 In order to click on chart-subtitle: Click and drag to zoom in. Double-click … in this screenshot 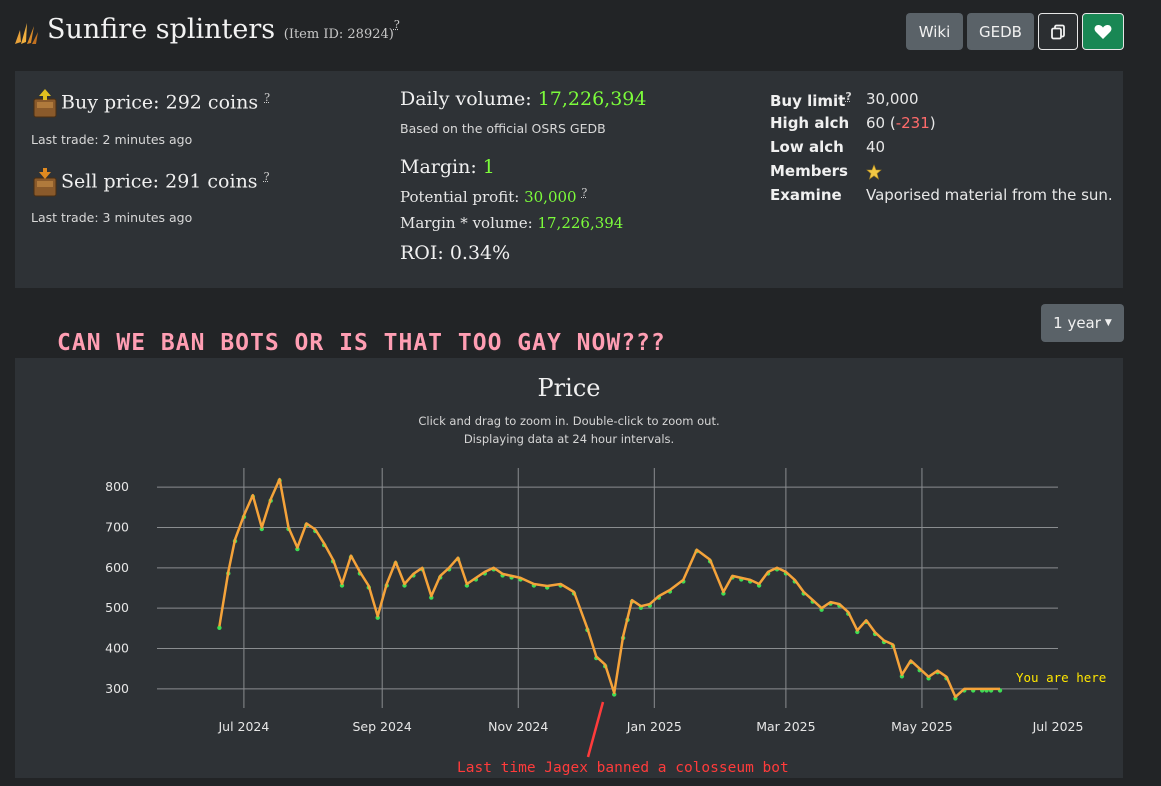, I will do `click(569, 421)`.